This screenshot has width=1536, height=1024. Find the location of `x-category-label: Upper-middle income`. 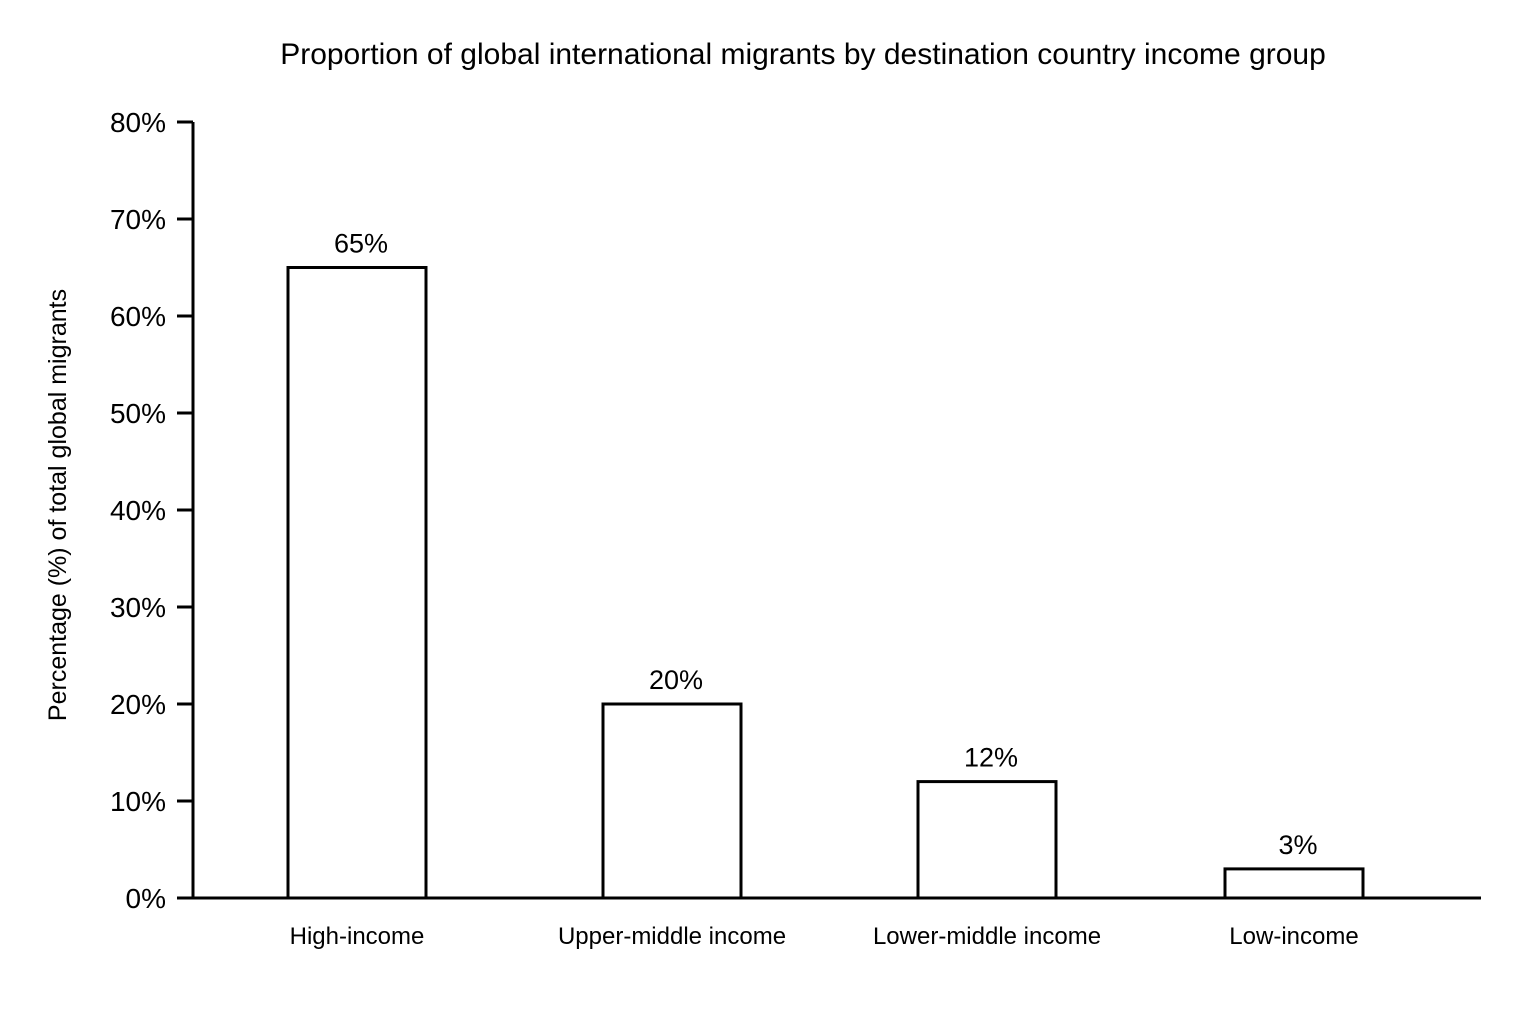

x-category-label: Upper-middle income is located at coordinates (672, 936).